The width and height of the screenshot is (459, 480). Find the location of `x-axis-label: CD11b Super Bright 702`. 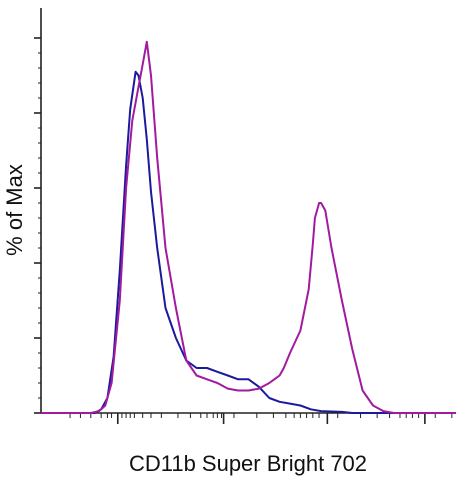

x-axis-label: CD11b Super Bright 702 is located at coordinates (248, 463).